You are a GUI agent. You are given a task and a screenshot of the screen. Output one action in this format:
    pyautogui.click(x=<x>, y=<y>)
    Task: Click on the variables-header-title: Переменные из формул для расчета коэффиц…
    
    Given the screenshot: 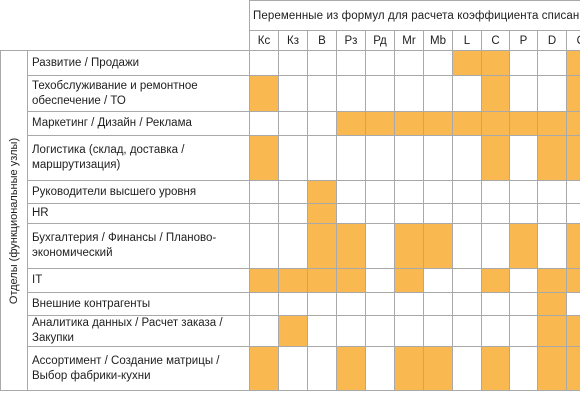 What is the action you would take?
    pyautogui.click(x=414, y=15)
    